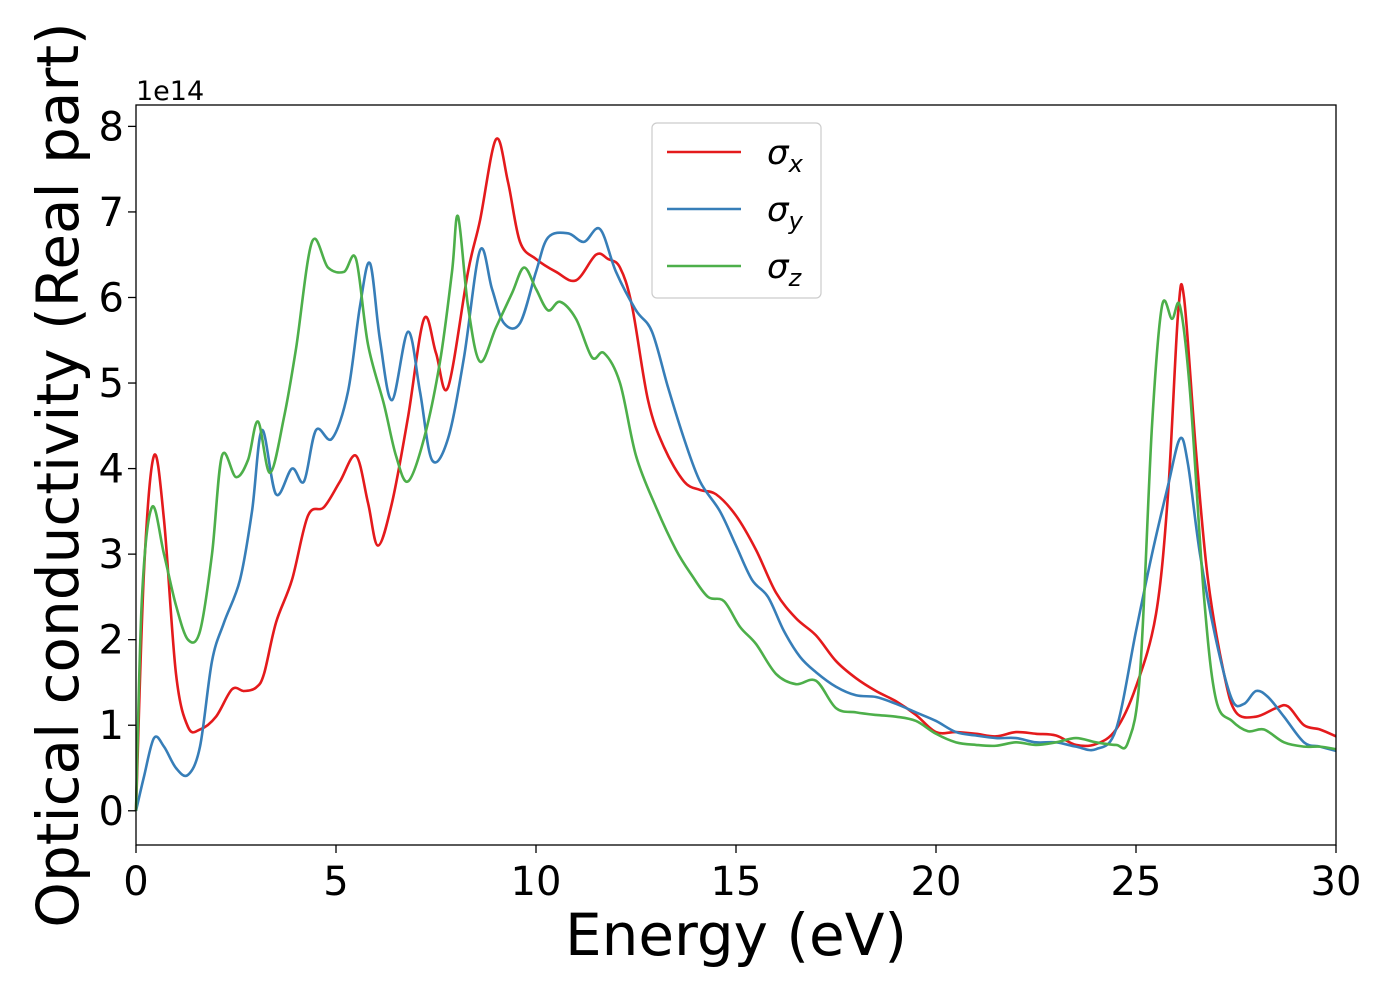  What do you see at coordinates (111, 127) in the screenshot?
I see `y-tick-label: 8` at bounding box center [111, 127].